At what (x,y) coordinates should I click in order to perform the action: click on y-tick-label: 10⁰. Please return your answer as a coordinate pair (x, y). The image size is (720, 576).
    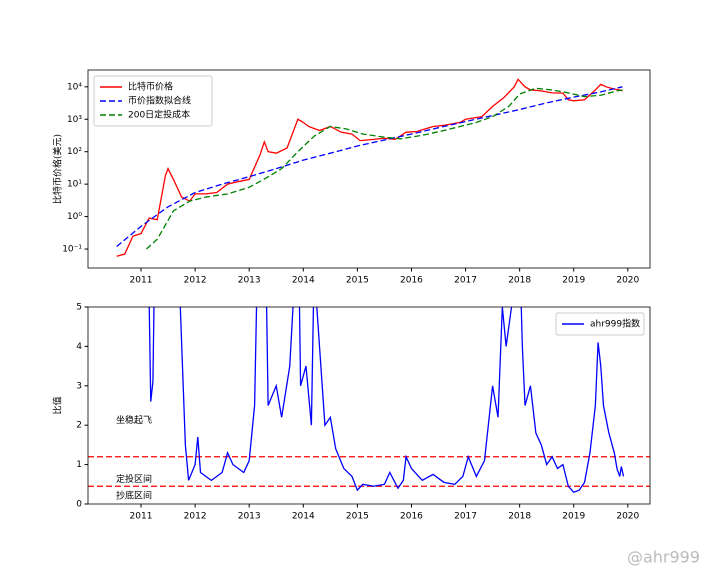
    Looking at the image, I should click on (74, 217).